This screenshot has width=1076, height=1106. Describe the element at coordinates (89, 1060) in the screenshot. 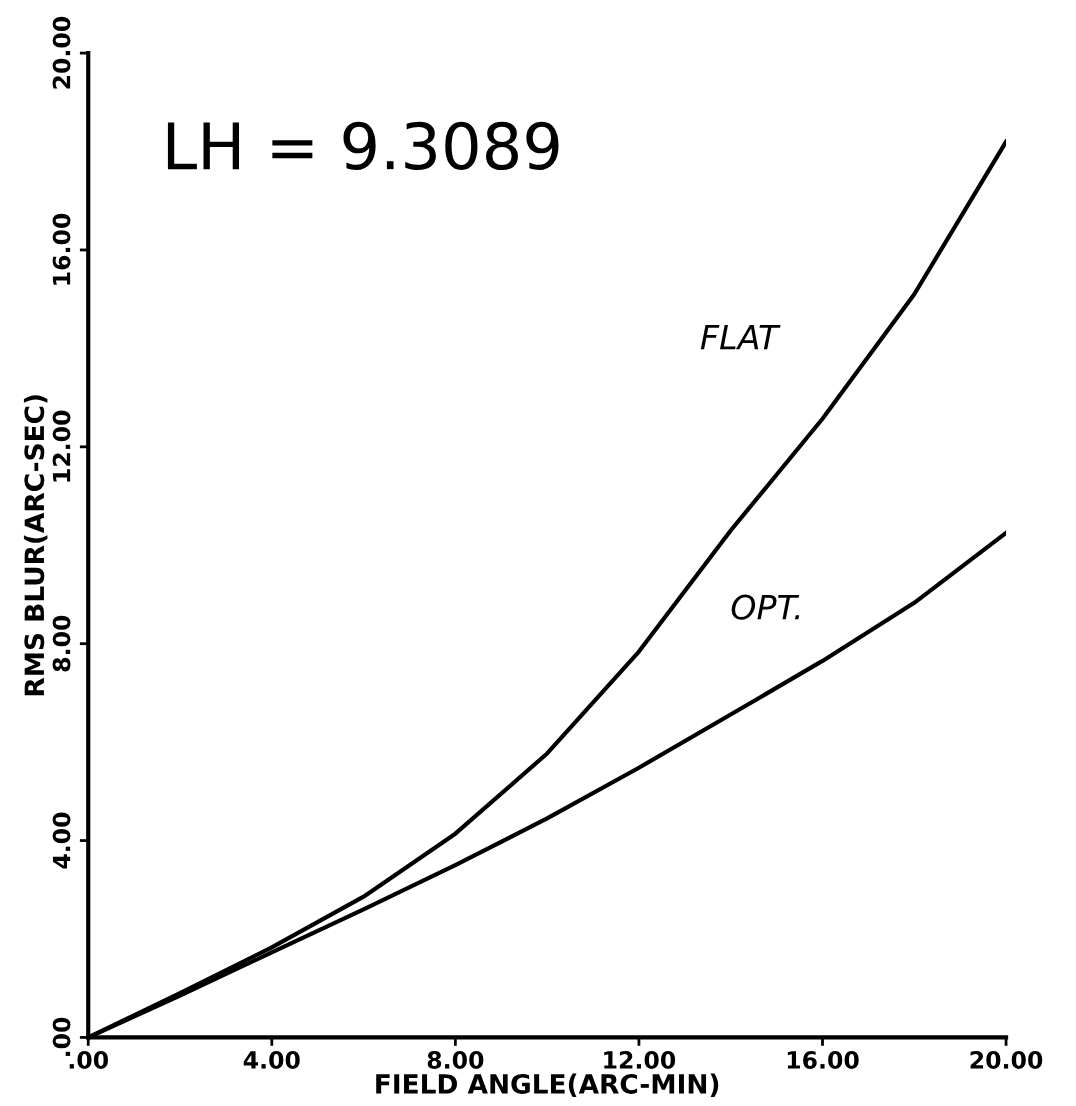

I see `x-tick-label: .00` at that location.